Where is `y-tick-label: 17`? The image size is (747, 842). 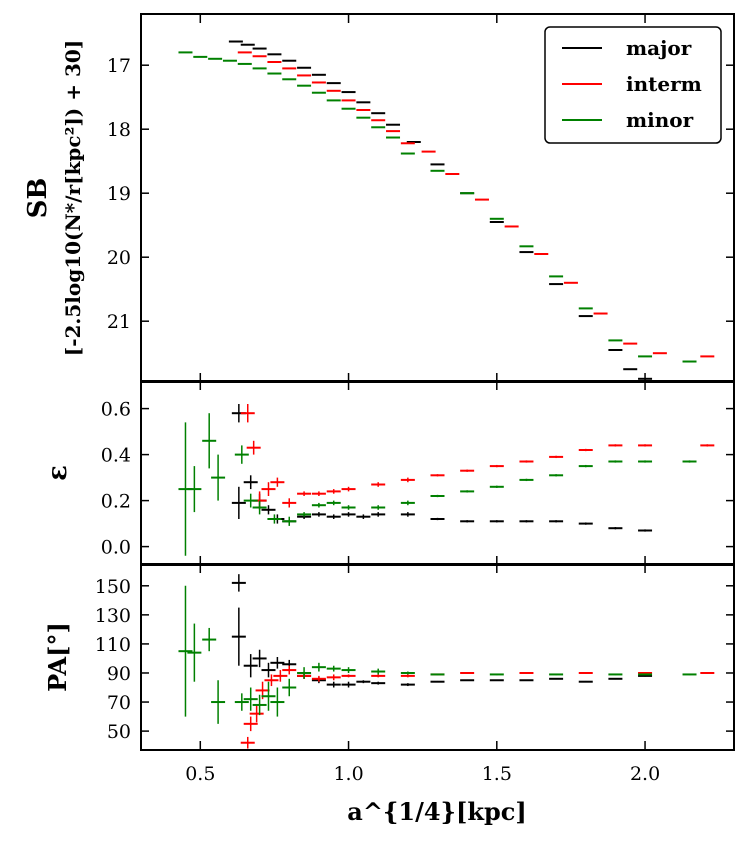
y-tick-label: 17 is located at coordinates (119, 66).